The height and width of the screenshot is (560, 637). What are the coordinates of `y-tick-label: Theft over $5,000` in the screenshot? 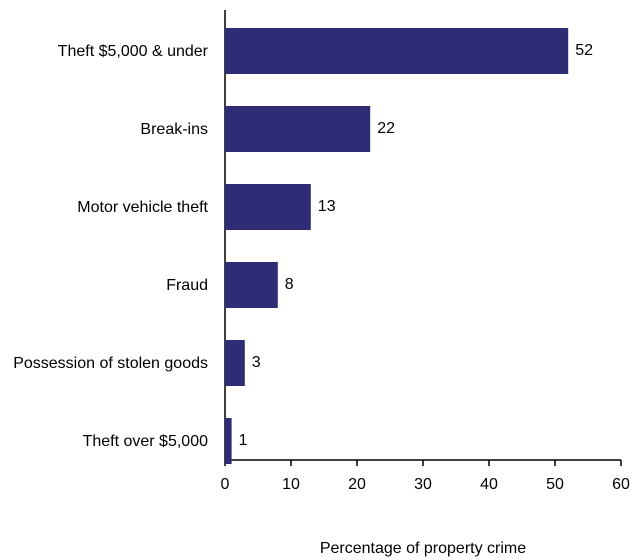 It's located at (145, 441).